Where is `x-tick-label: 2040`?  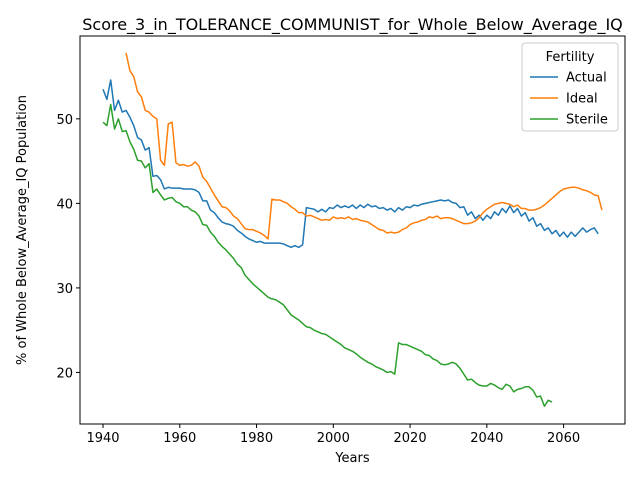 x-tick-label: 2040 is located at coordinates (486, 438).